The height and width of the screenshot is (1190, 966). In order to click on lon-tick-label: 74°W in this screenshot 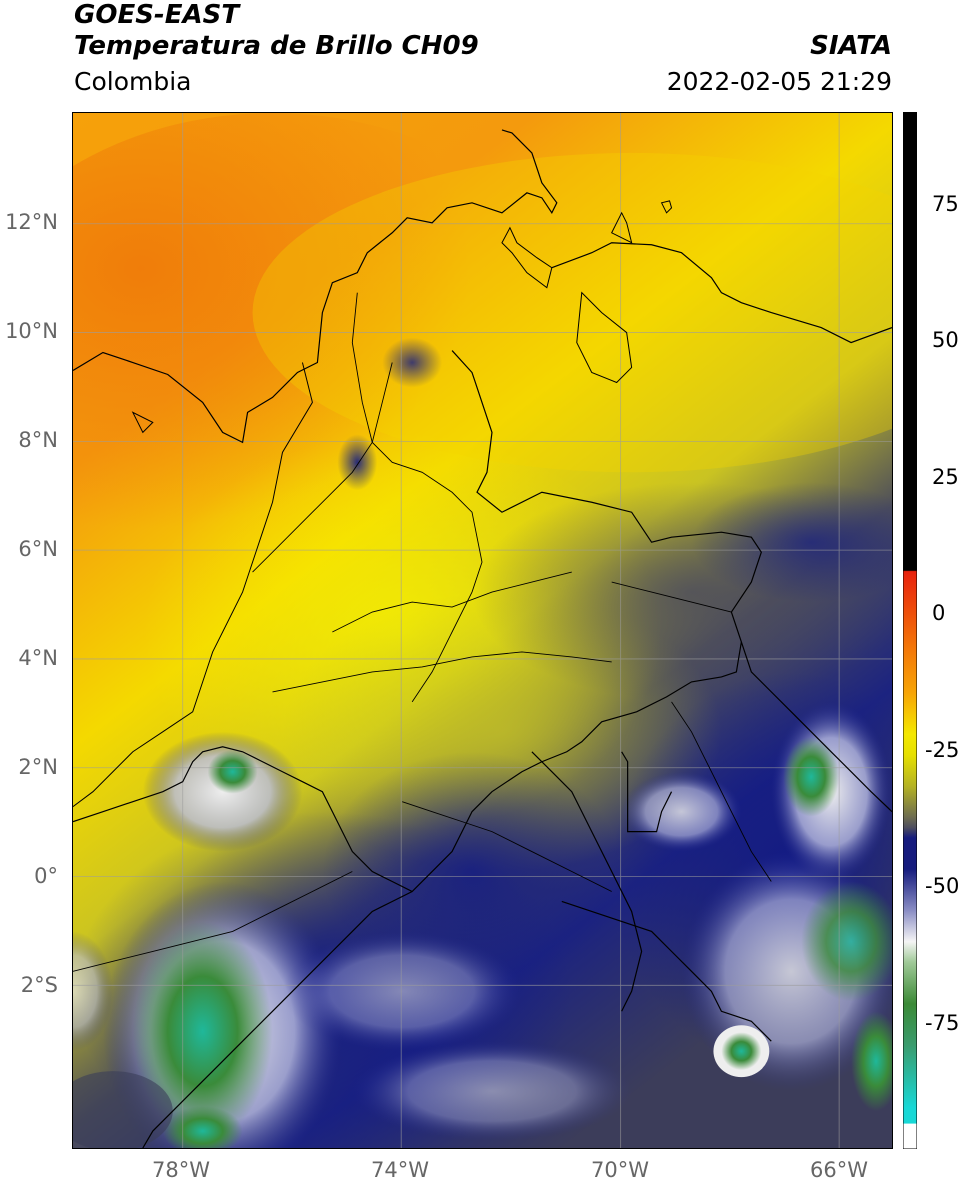, I will do `click(400, 1170)`.